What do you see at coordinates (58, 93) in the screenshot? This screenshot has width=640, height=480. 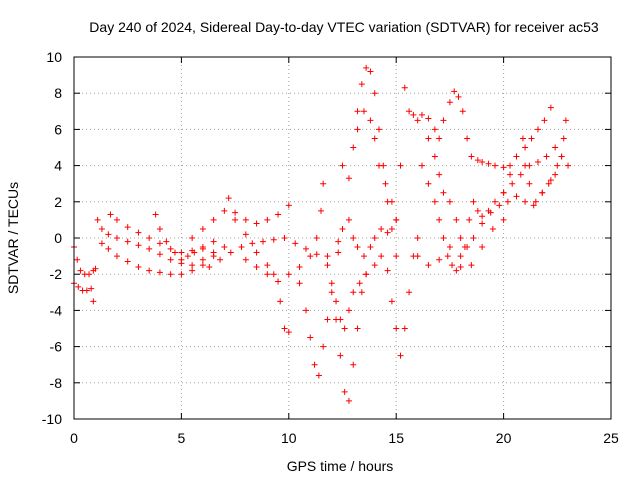 I see `y-tick-label: 8` at bounding box center [58, 93].